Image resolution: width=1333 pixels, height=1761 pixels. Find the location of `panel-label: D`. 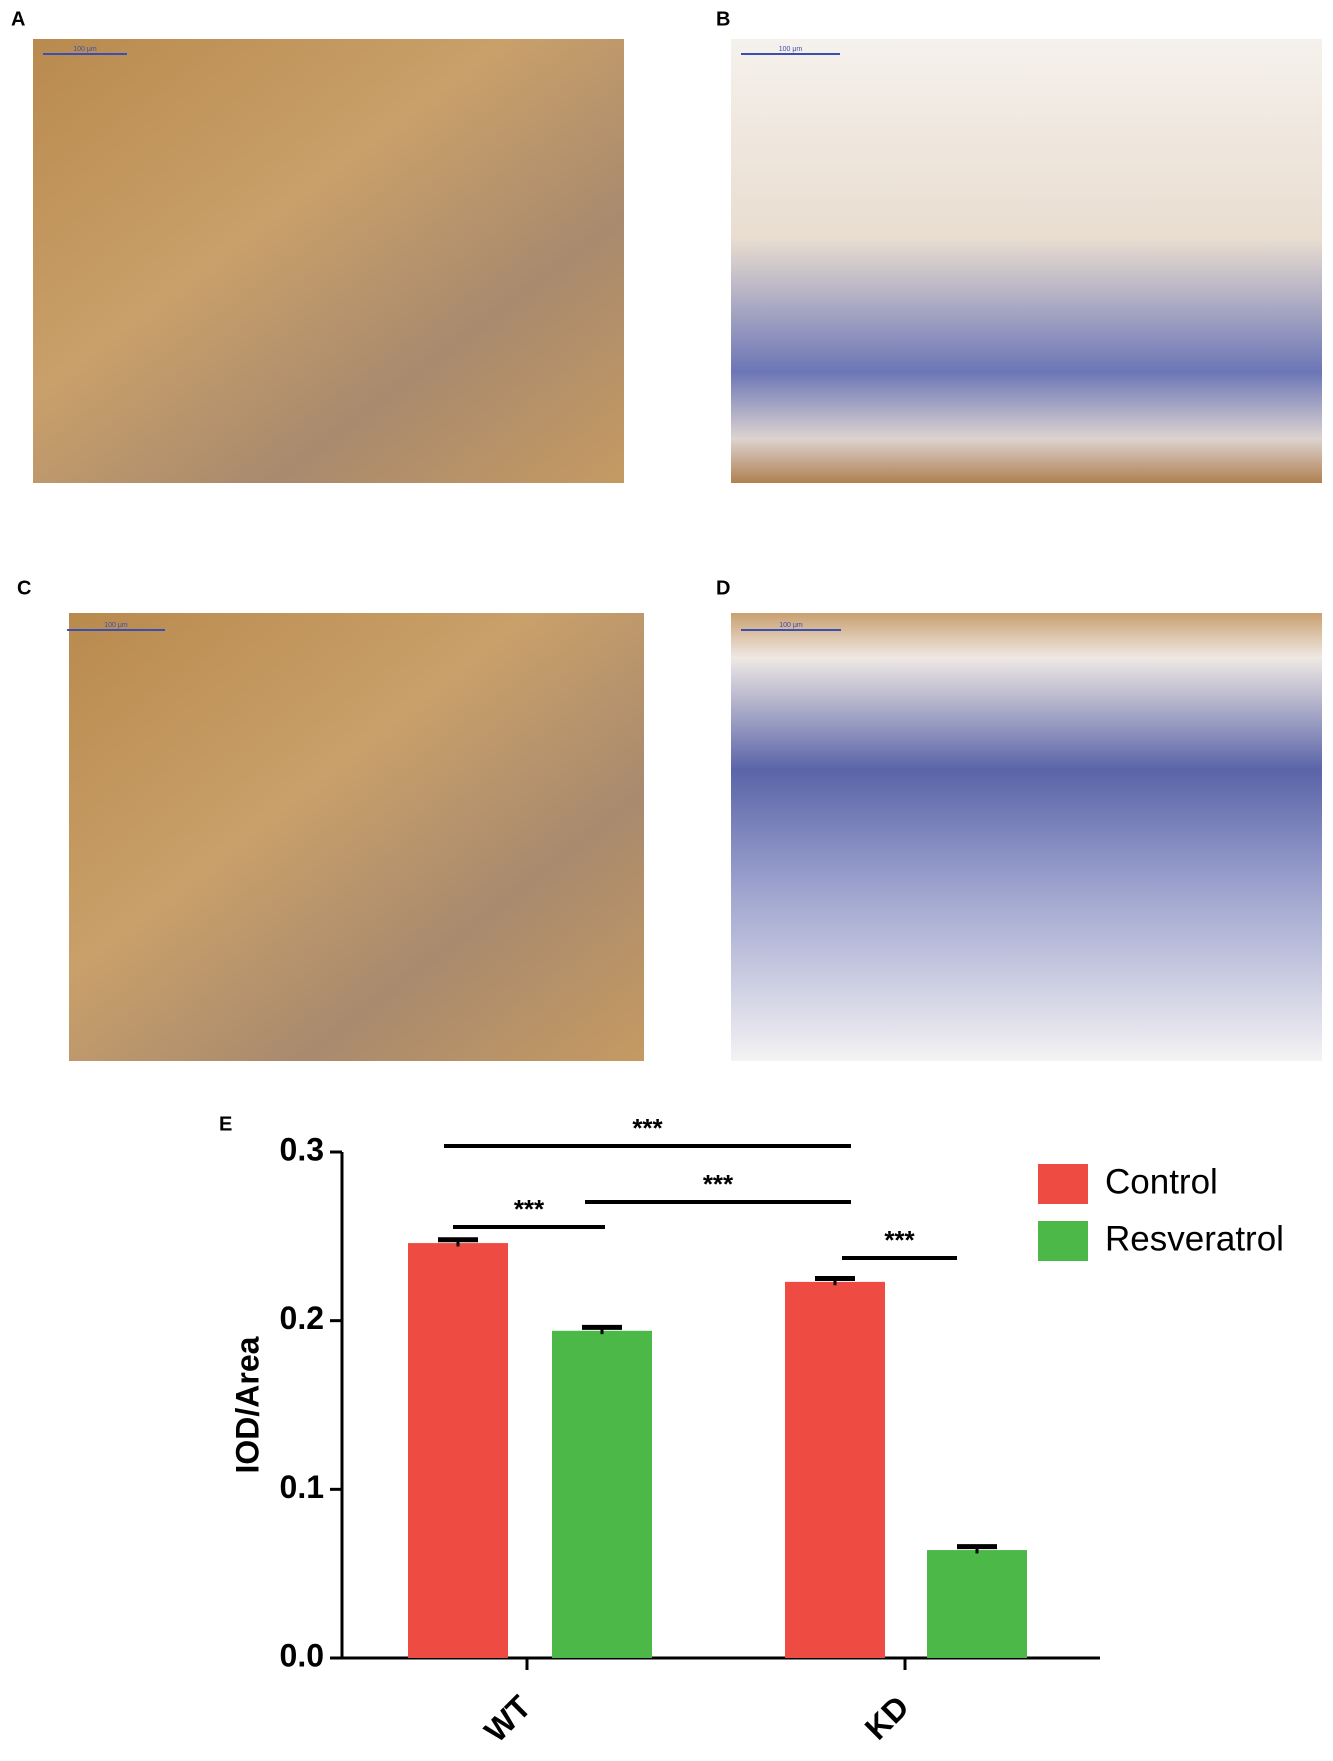

panel-label: D is located at coordinates (723, 588).